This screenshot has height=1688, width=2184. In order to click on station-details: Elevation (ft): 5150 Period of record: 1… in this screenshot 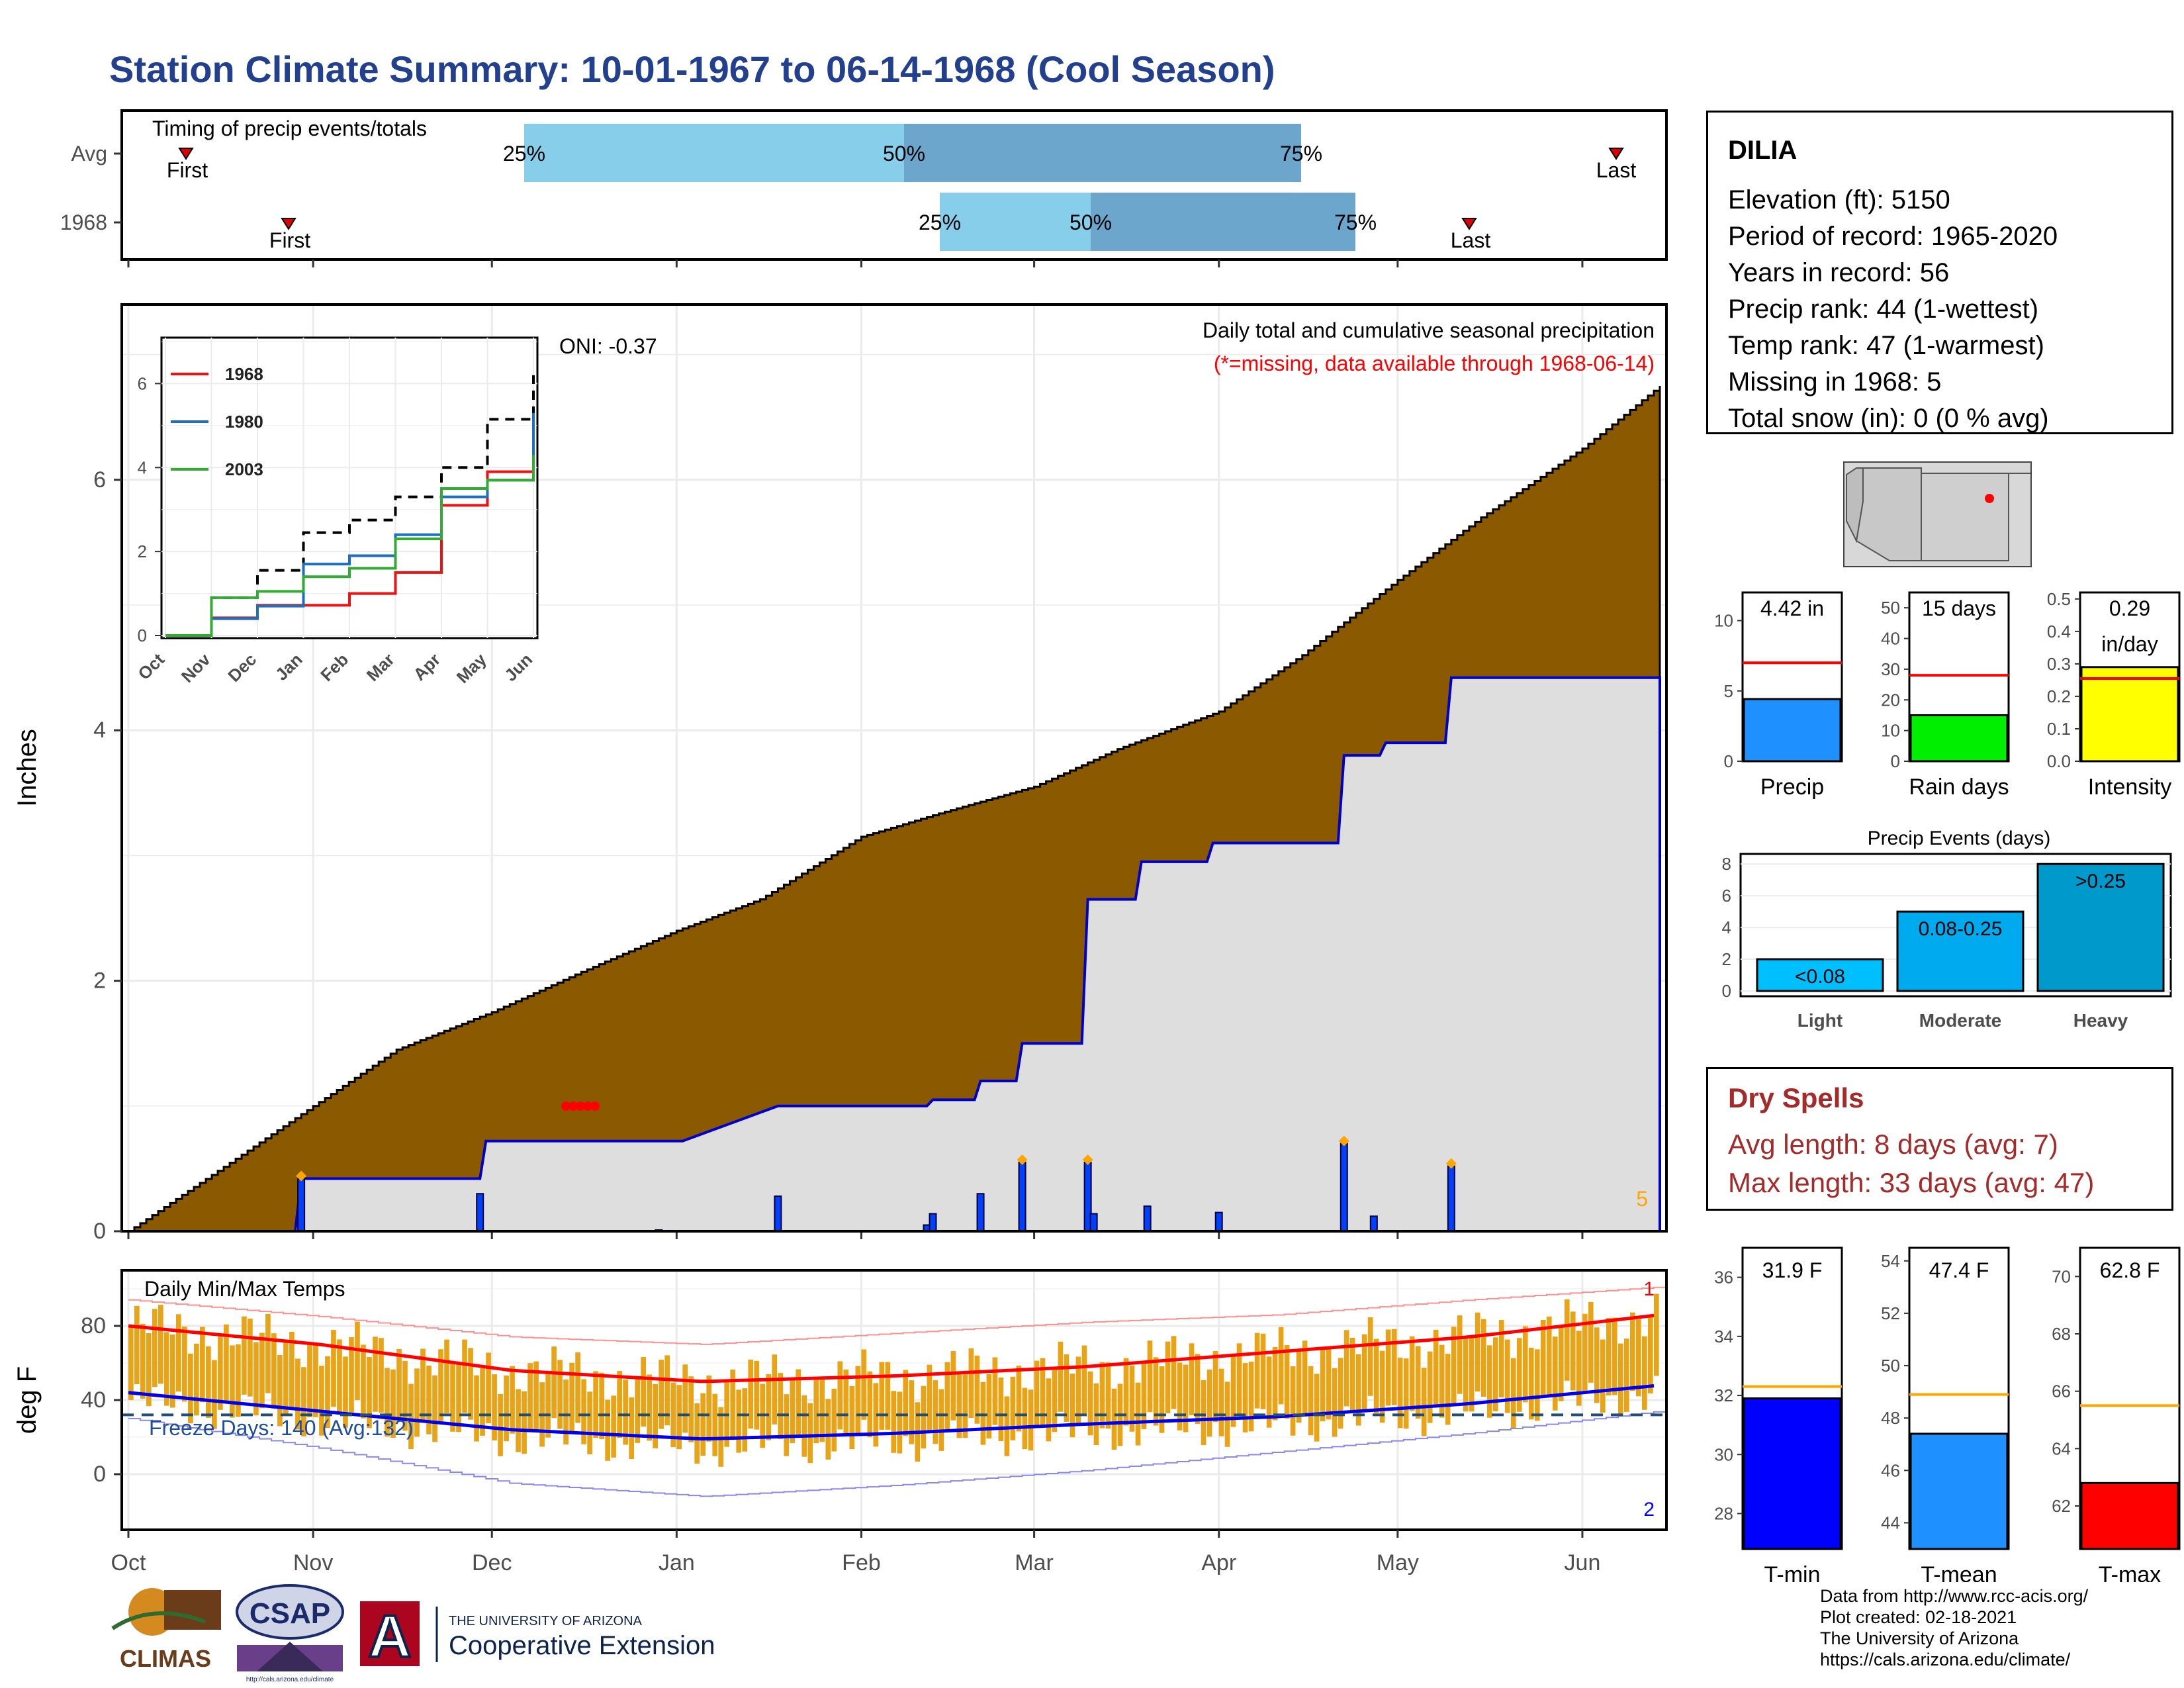, I will do `click(1893, 309)`.